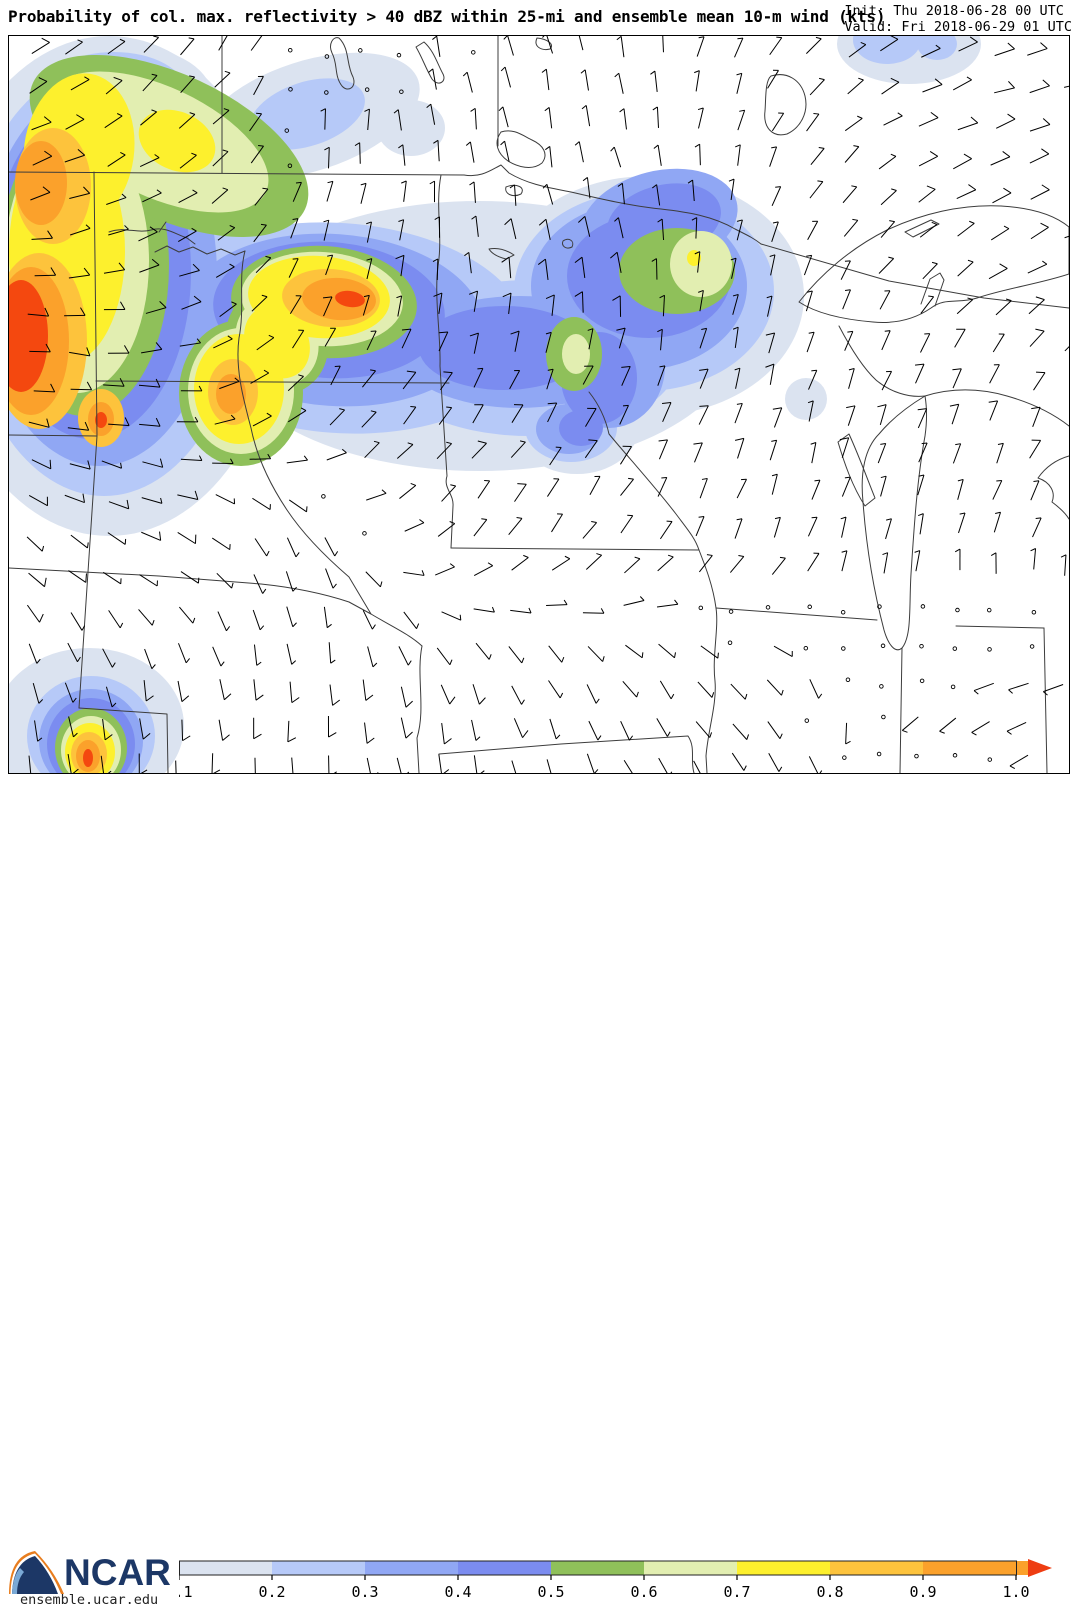  I want to click on init-time: Init: Thu 2018-06-28 00 UTC, so click(953, 11).